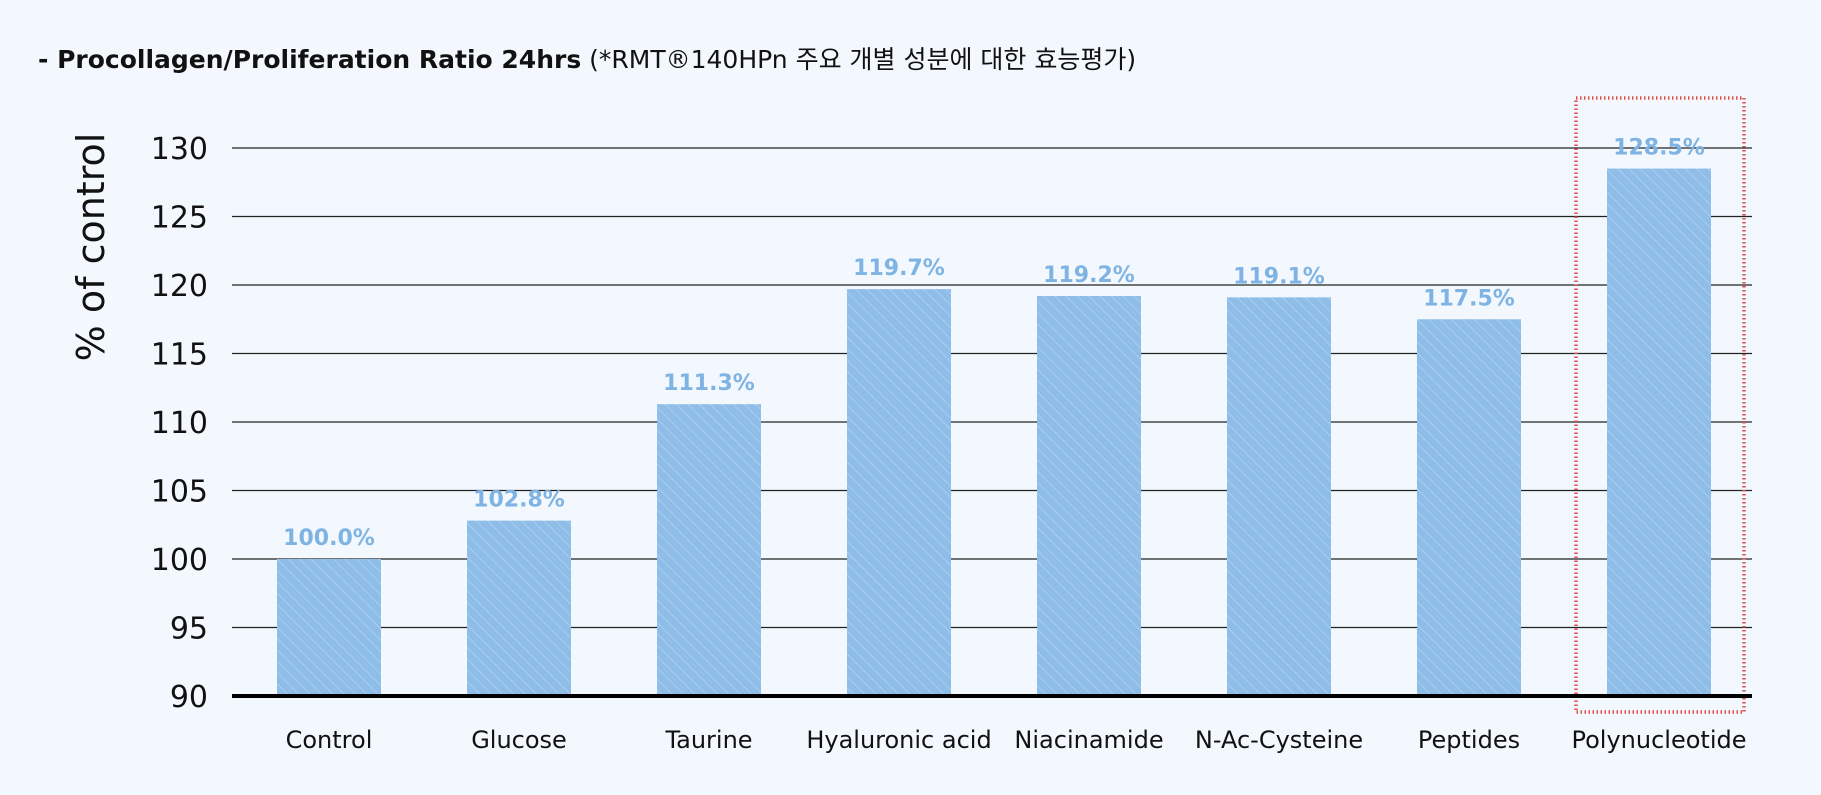  What do you see at coordinates (709, 383) in the screenshot?
I see `value-label-taurine: 111.3%` at bounding box center [709, 383].